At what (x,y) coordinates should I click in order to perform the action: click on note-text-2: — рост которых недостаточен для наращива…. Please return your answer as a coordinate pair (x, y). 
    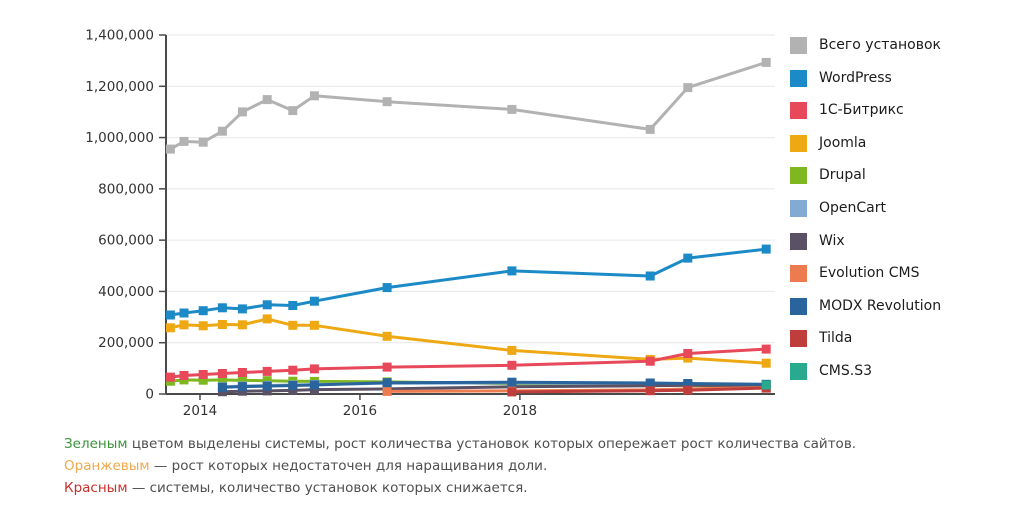
    Looking at the image, I should click on (348, 466).